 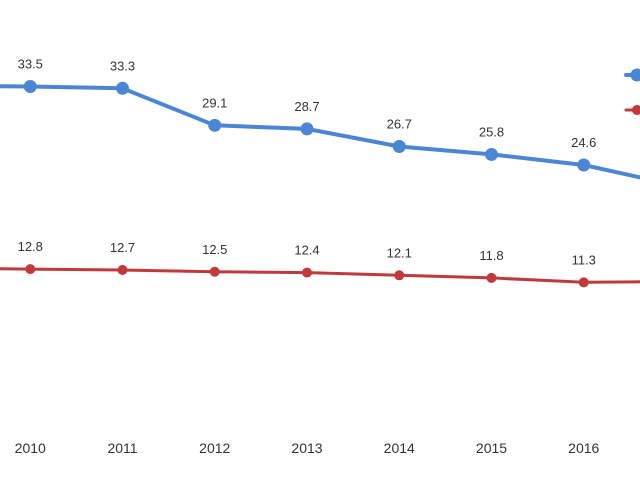 What do you see at coordinates (491, 277) in the screenshot?
I see `data-point-s2-2015` at bounding box center [491, 277].